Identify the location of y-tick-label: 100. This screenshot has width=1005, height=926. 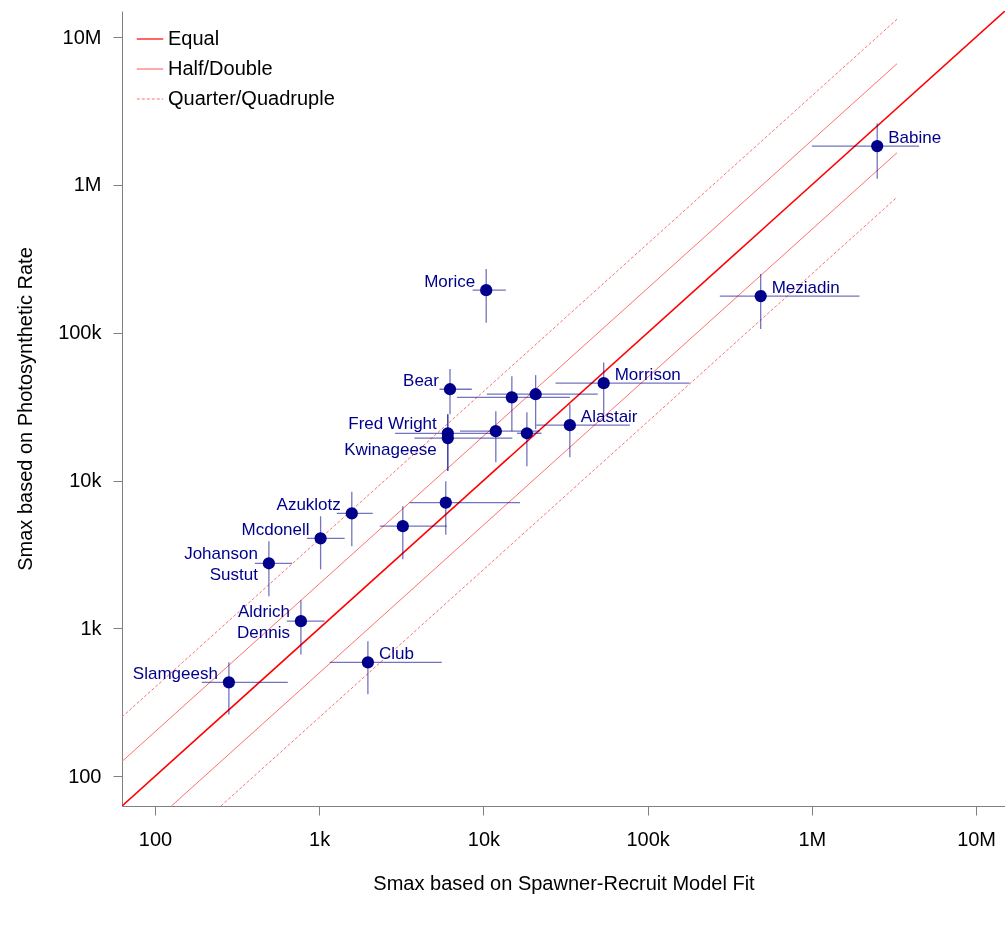
(85, 775).